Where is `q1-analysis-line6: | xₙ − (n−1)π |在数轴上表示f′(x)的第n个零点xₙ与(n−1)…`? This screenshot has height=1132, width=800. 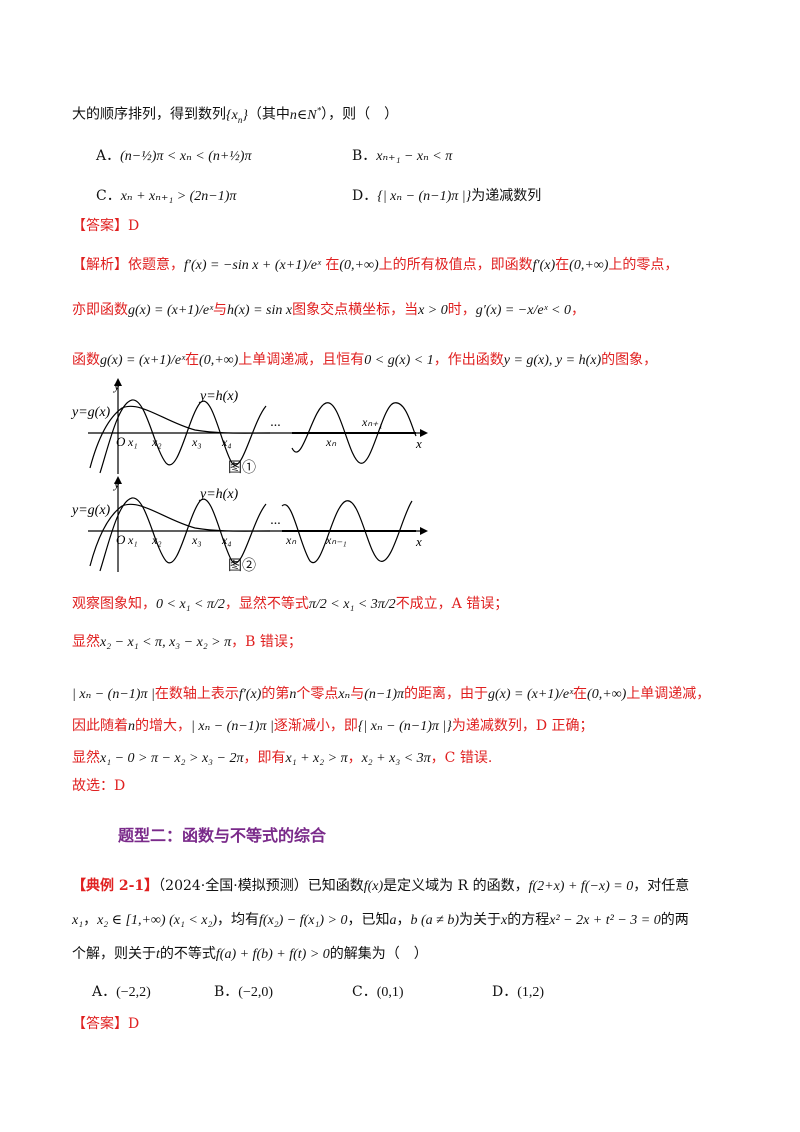
q1-analysis-line6: | xₙ − (n−1)π |在数轴上表示f′(x)的第n个零点xₙ与(n−1)… is located at coordinates (391, 694).